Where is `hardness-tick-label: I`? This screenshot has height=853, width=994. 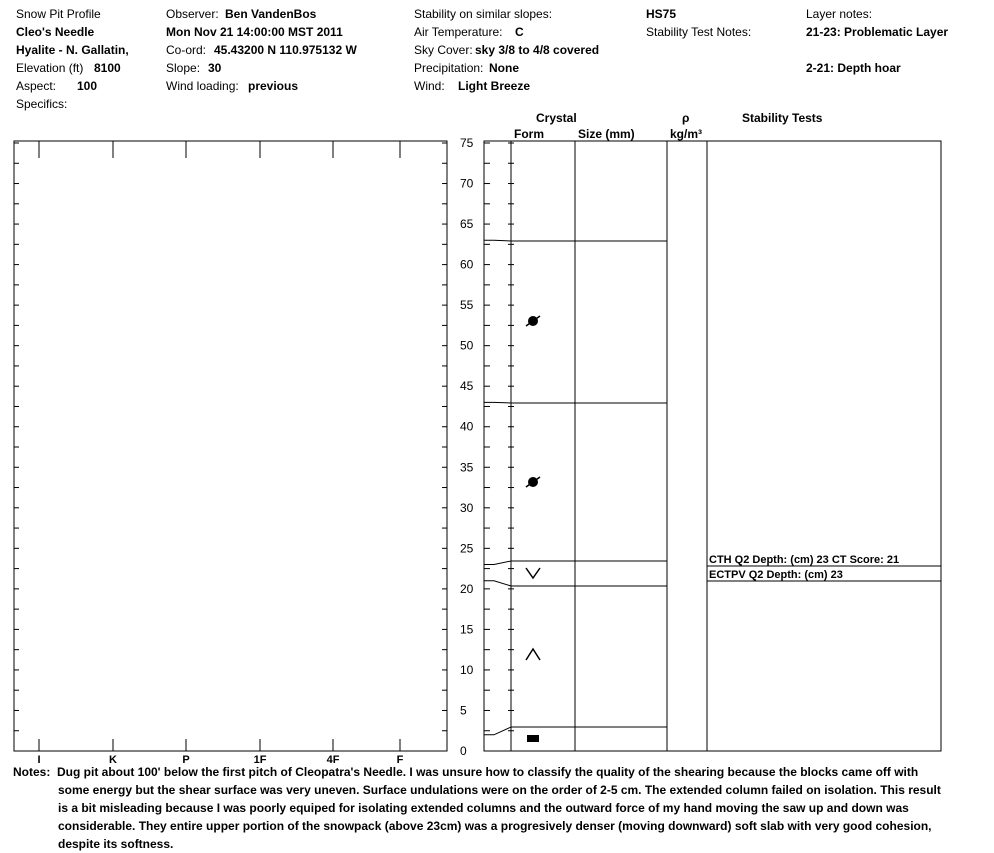
hardness-tick-label: I is located at coordinates (38, 760).